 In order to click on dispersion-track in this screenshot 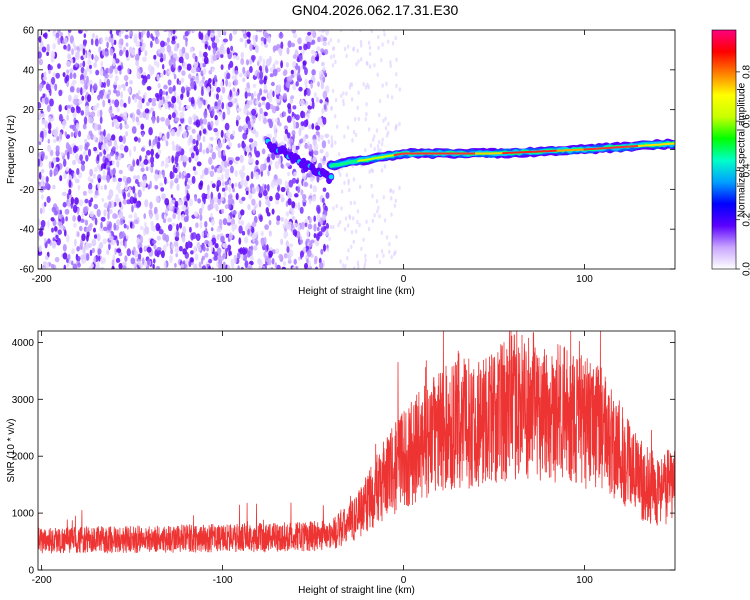, I will do `click(299, 161)`.